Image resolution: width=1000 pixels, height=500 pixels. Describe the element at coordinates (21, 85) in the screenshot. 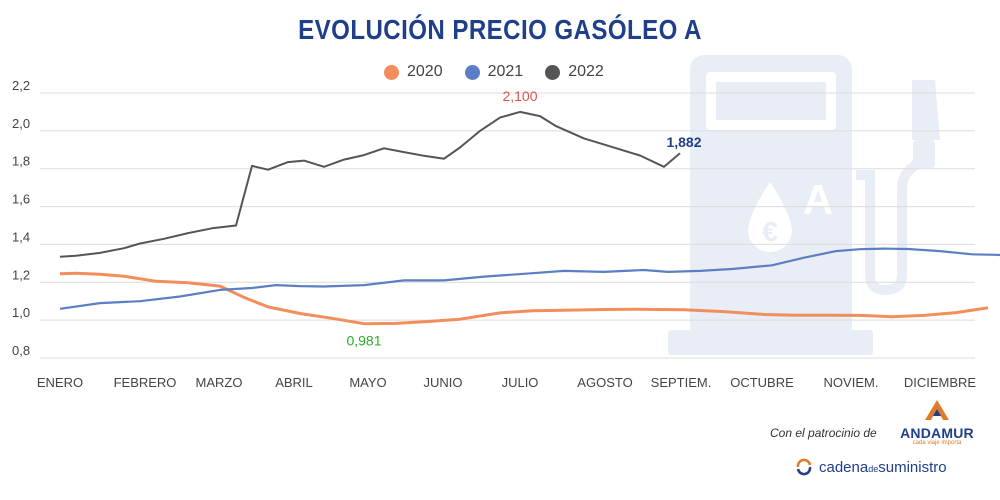

I see `y-tick-label: 2,2` at that location.